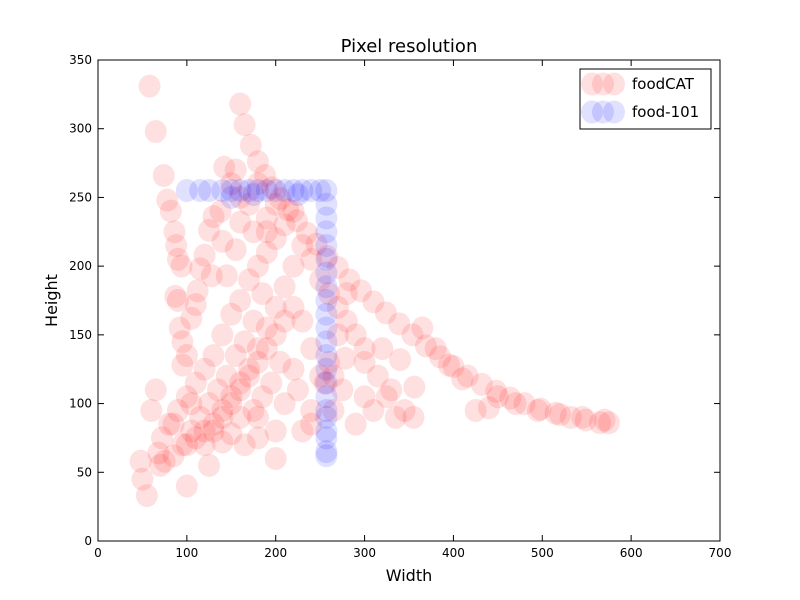 The width and height of the screenshot is (800, 600). What do you see at coordinates (80, 60) in the screenshot?
I see `y-tick-label: 350` at bounding box center [80, 60].